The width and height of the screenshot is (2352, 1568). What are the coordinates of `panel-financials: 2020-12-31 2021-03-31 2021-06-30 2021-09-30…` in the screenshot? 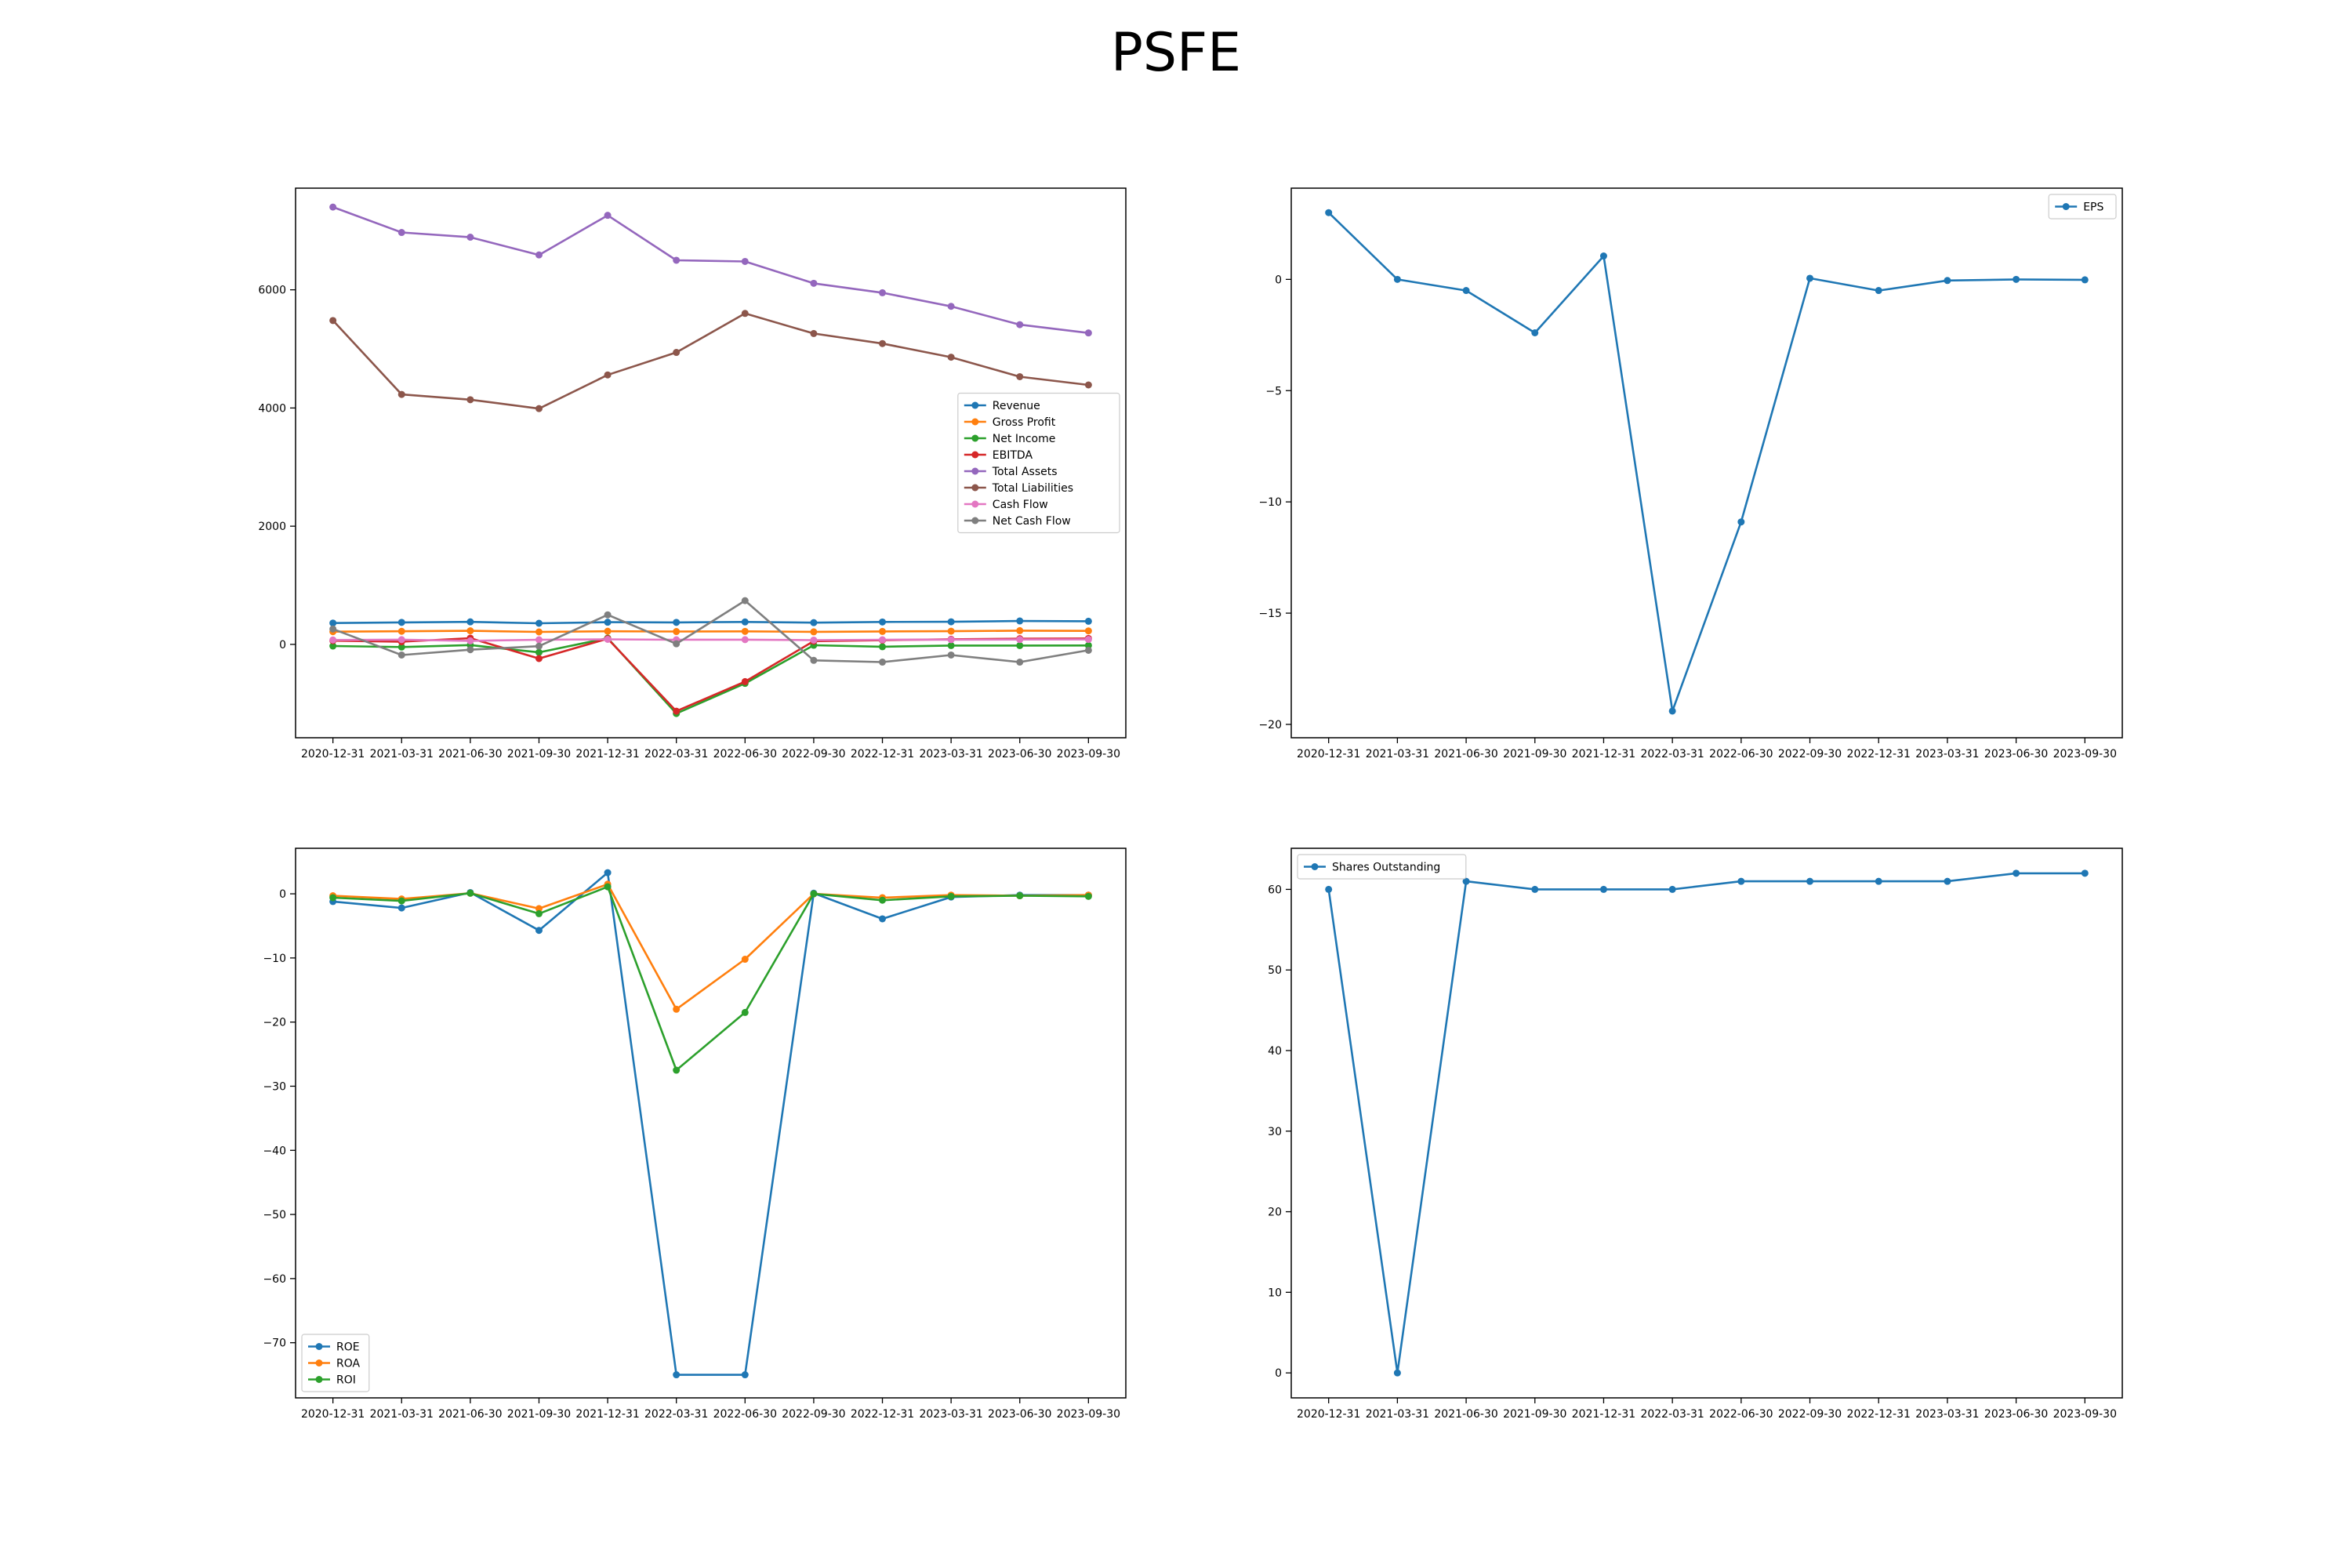 It's located at (692, 473).